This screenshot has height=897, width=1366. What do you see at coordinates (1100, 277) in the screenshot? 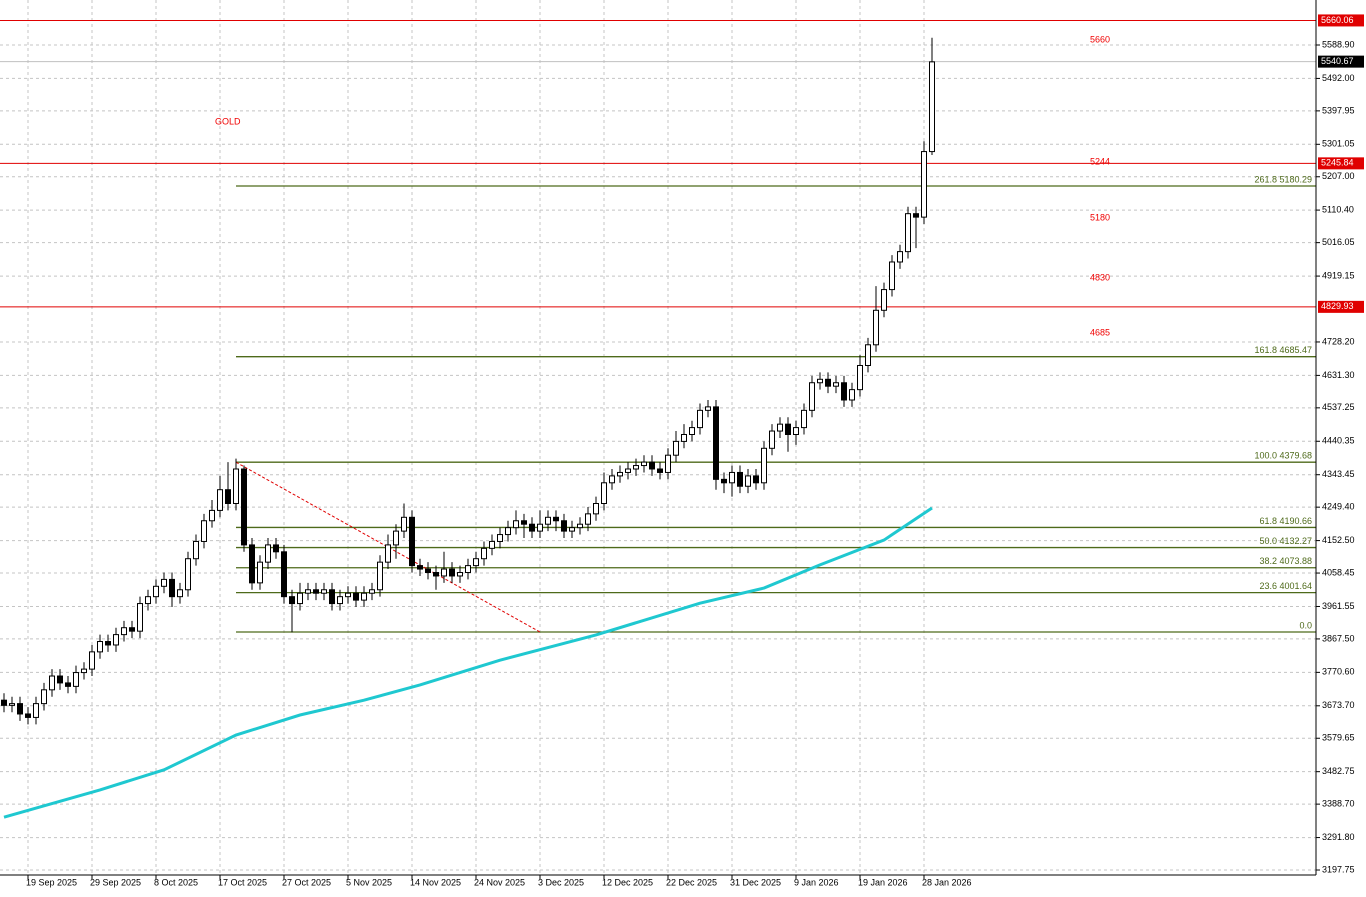
I see `annotation: 4830` at bounding box center [1100, 277].